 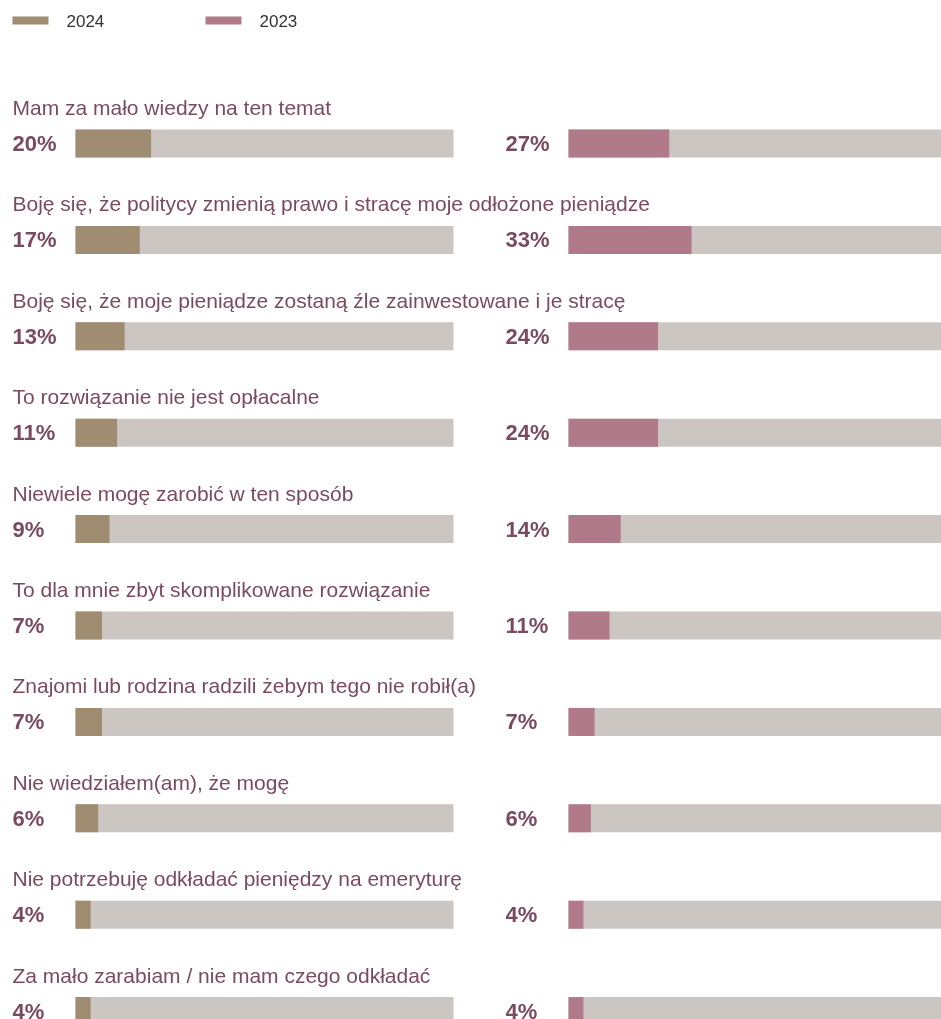 I want to click on category-label: Mam za mało wiedzy na ten temat, so click(x=172, y=107).